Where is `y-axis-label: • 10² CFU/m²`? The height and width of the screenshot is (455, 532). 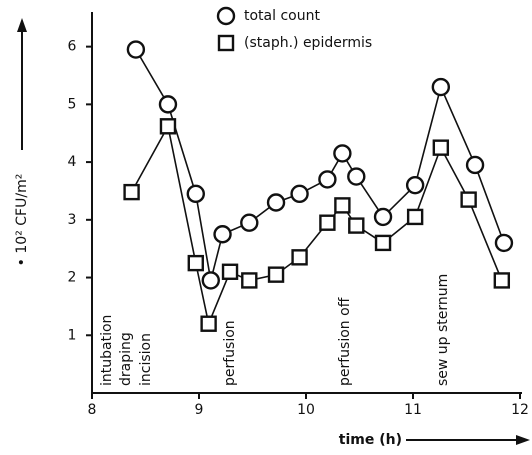 y-axis-label: • 10² CFU/m² is located at coordinates (22, 220).